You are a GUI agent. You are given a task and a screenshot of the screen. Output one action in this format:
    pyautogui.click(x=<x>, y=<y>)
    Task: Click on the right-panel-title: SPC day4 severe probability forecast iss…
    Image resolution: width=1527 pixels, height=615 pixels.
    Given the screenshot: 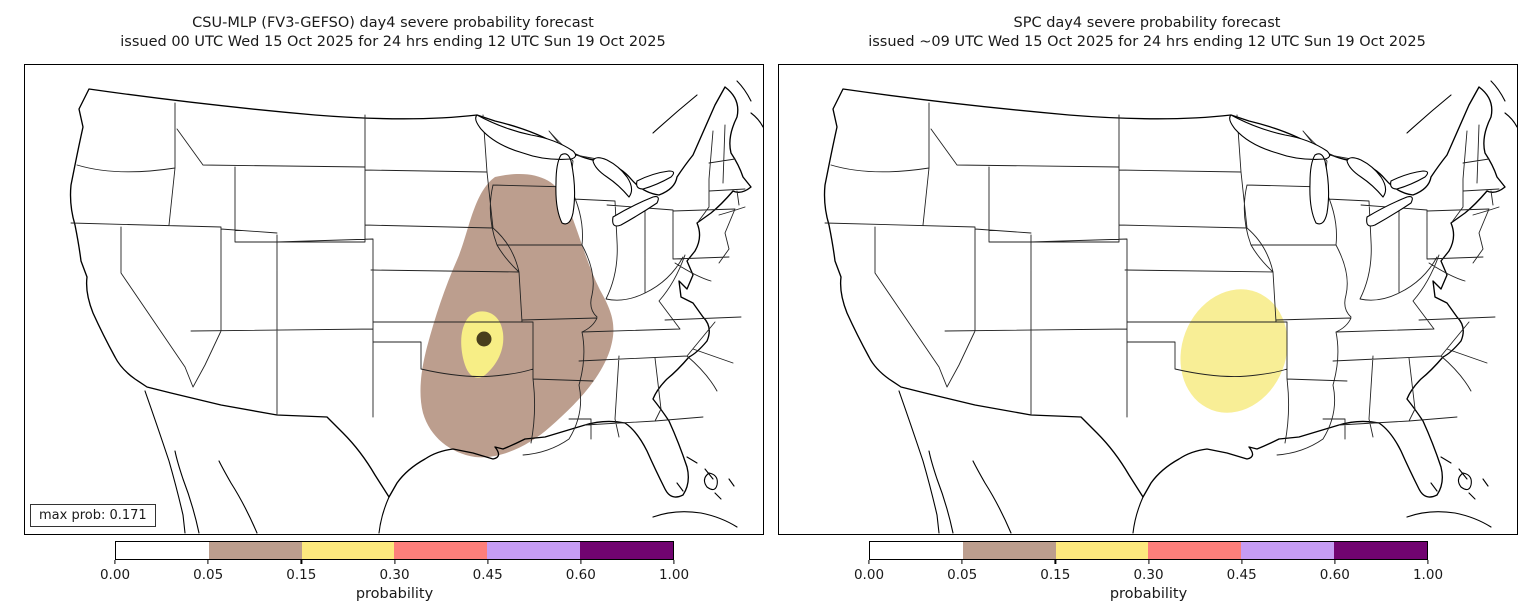 What is the action you would take?
    pyautogui.click(x=1147, y=33)
    